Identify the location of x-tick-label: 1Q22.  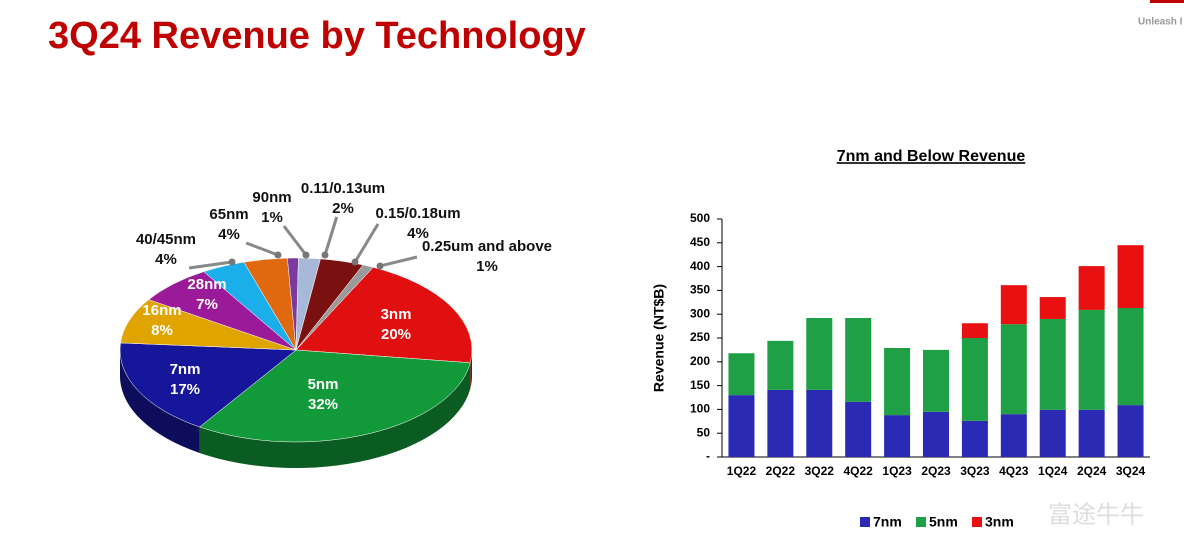
(742, 471).